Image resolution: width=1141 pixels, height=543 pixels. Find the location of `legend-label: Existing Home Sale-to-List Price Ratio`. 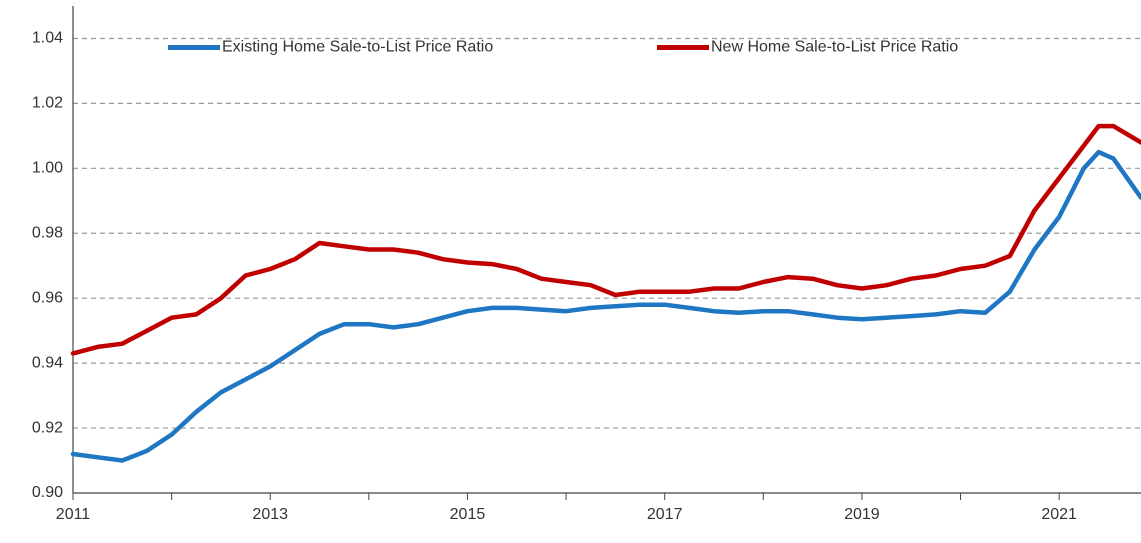

legend-label: Existing Home Sale-to-List Price Ratio is located at coordinates (357, 47).